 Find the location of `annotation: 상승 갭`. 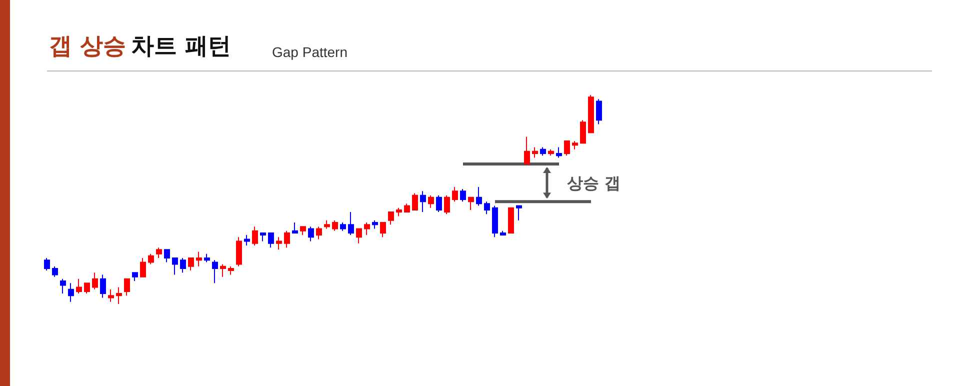

annotation: 상승 갭 is located at coordinates (594, 182).